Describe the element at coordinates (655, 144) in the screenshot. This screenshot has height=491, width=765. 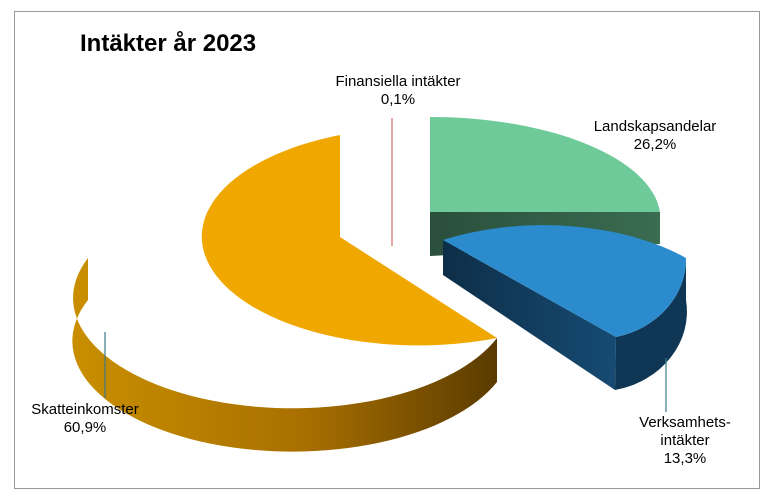
I see `label-landskapsandelar-pct: 26,2%` at that location.